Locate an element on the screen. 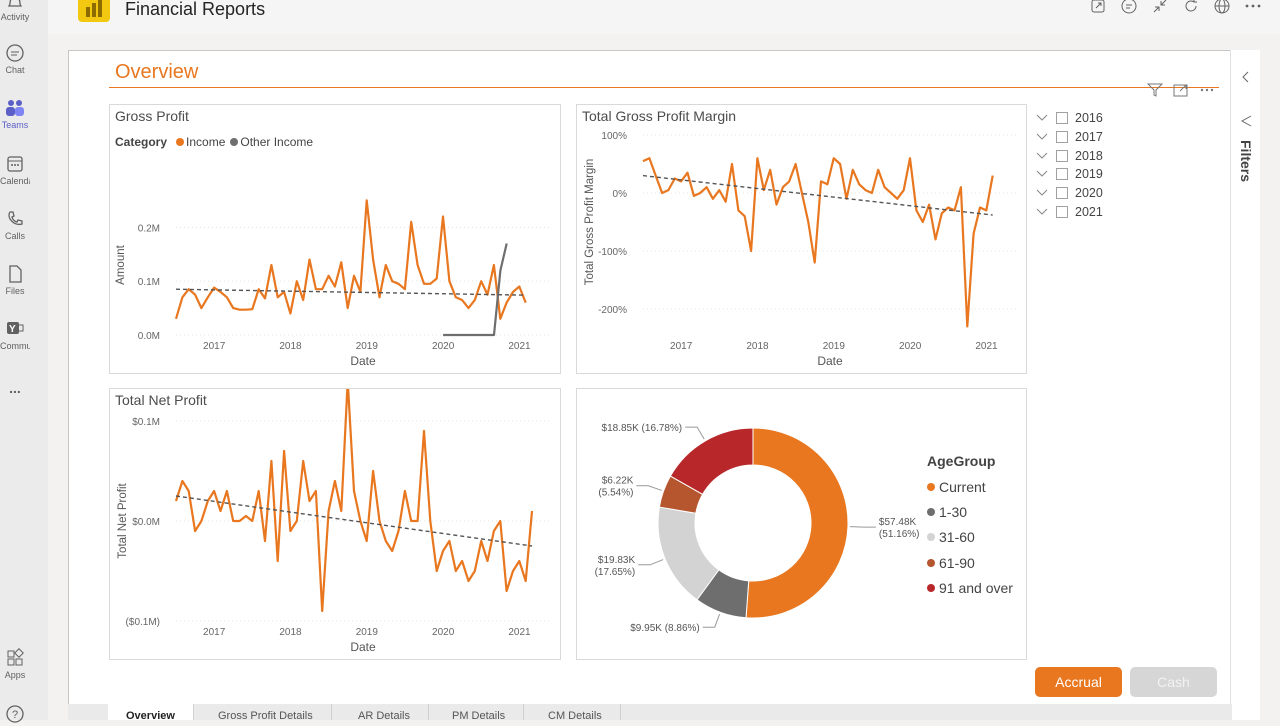 This screenshot has width=1280, height=726. legend-item: Current is located at coordinates (970, 486).